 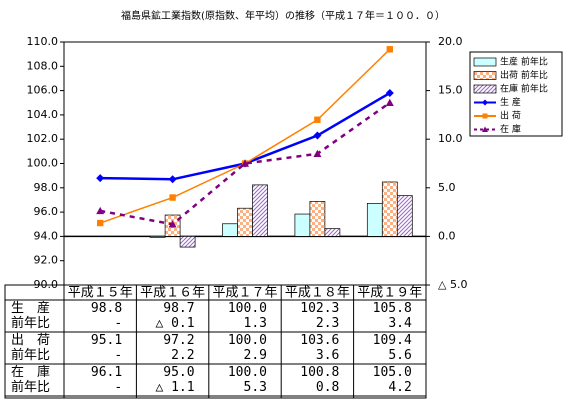 What do you see at coordinates (178, 308) in the screenshot?
I see `cell: 98.7` at bounding box center [178, 308].